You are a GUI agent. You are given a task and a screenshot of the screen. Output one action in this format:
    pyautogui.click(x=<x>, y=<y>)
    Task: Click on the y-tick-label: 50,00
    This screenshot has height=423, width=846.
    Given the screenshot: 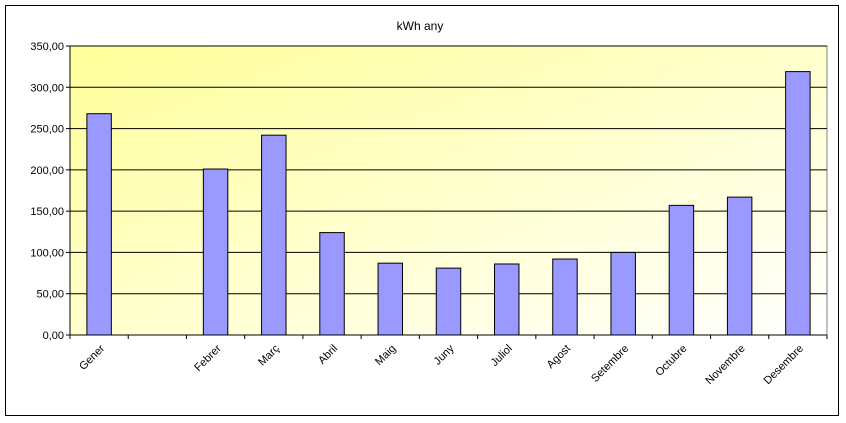 What is the action you would take?
    pyautogui.click(x=50, y=295)
    